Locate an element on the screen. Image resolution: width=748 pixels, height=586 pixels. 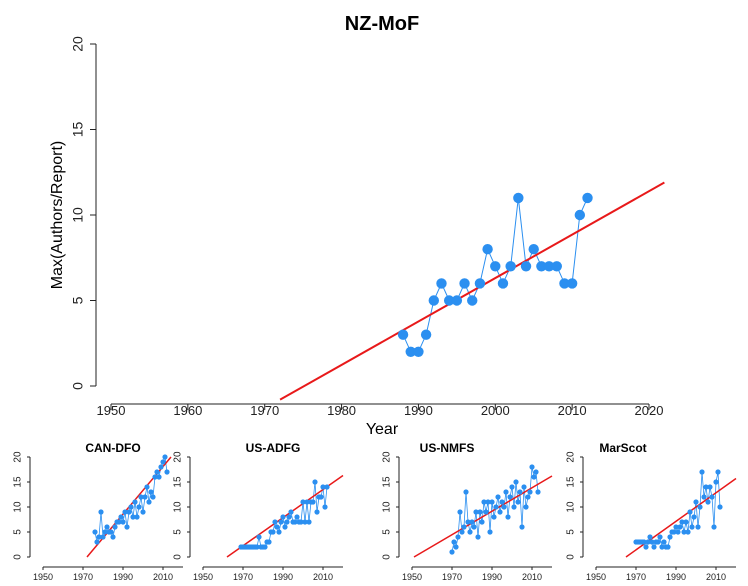
panel-4-x-tick-label: 1990 is located at coordinates (676, 577).